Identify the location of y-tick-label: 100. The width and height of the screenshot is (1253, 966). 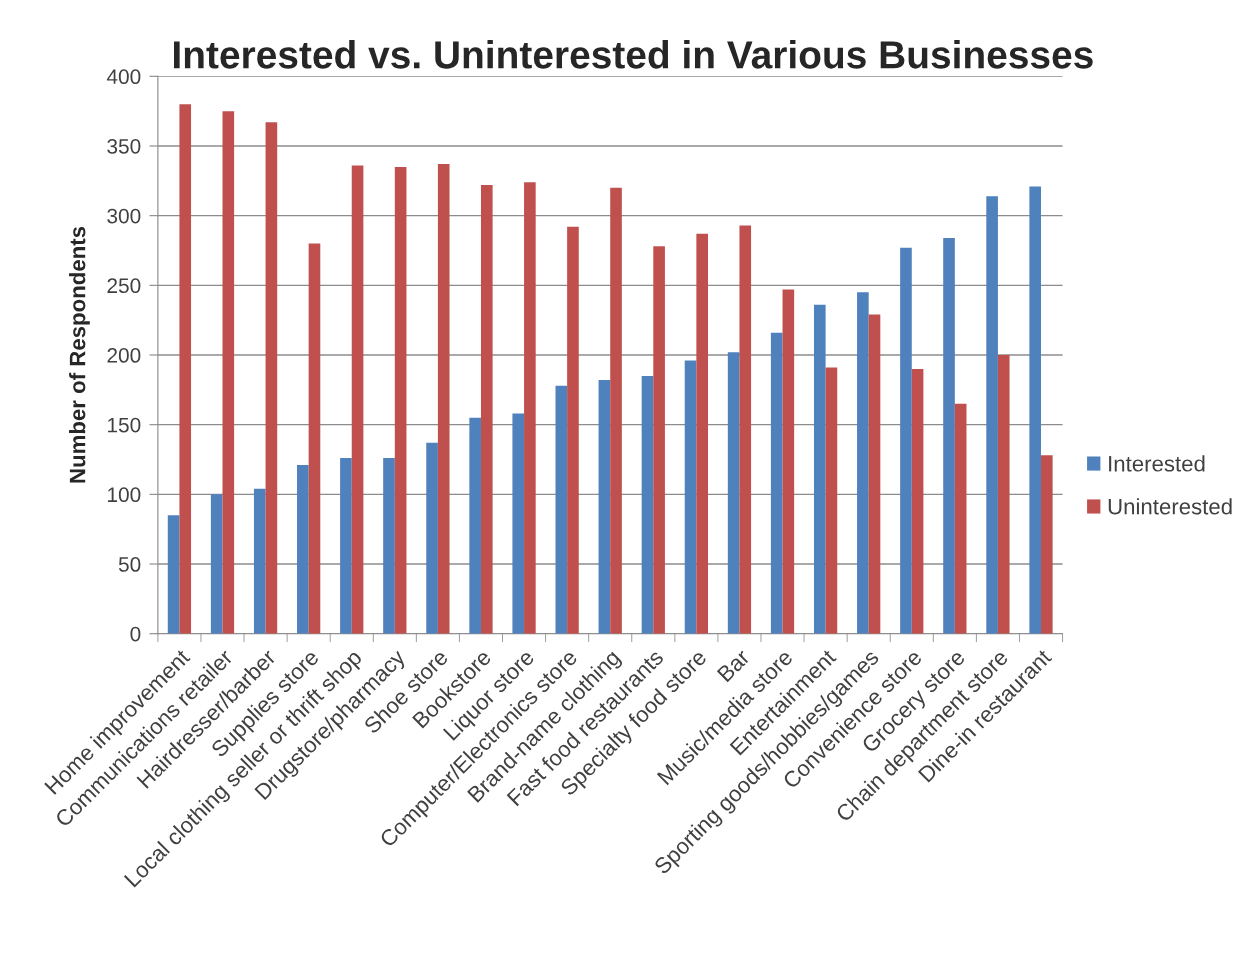
(124, 495).